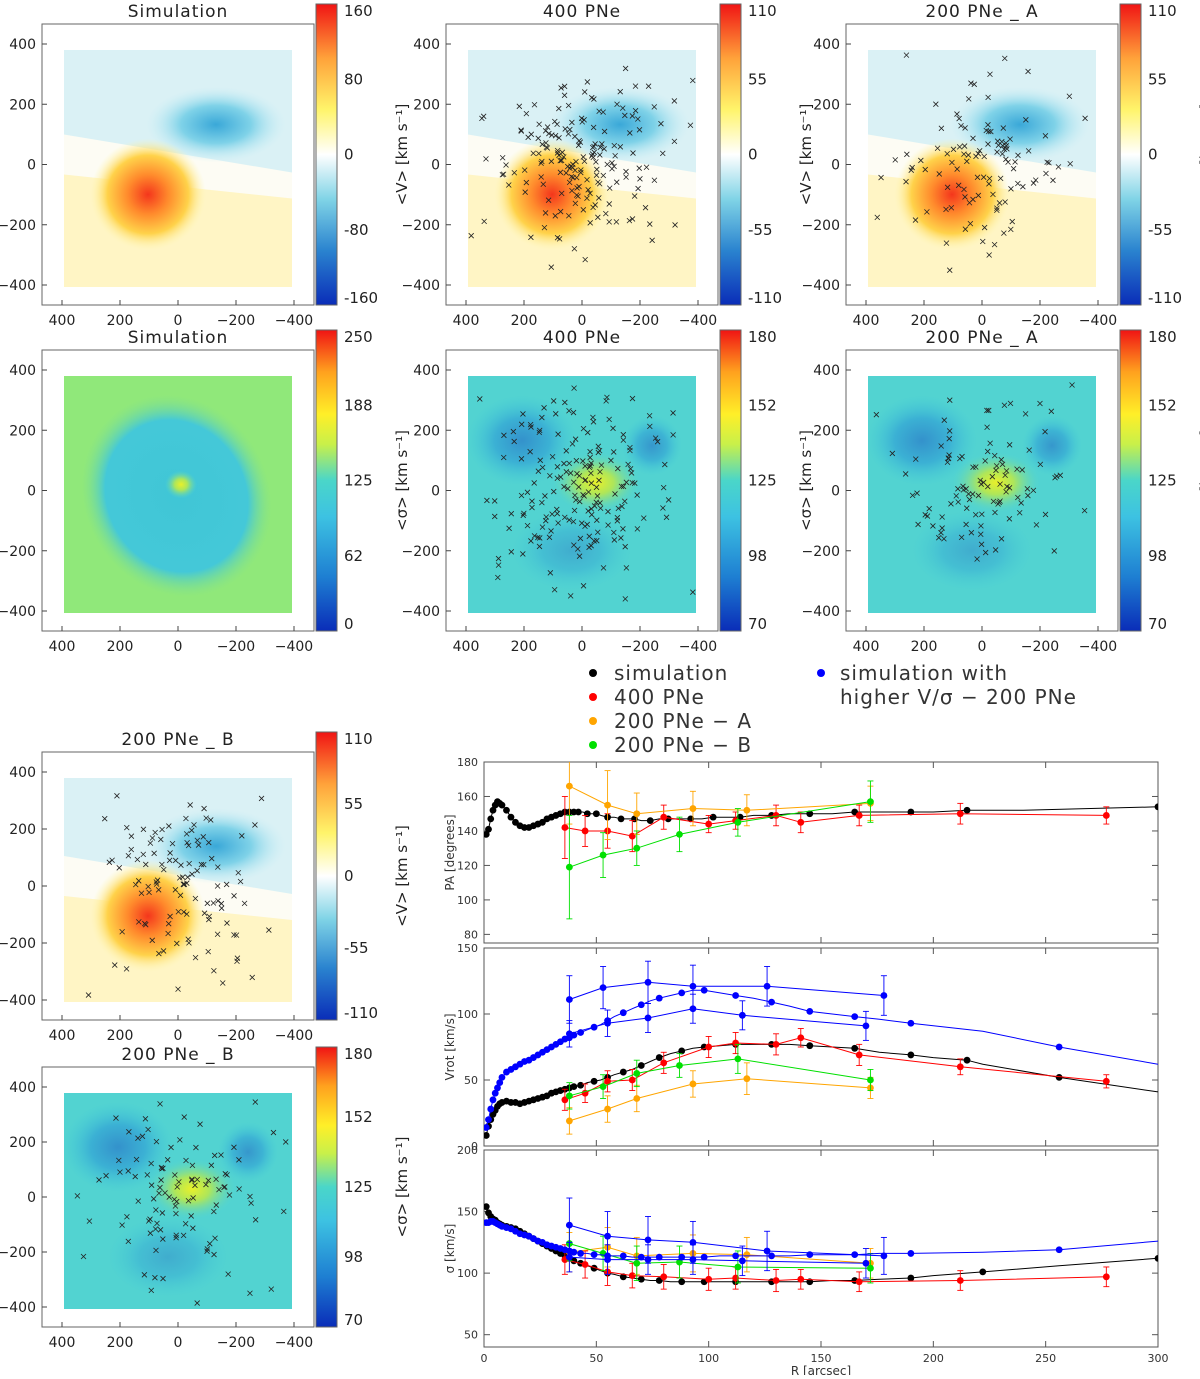  Describe the element at coordinates (178, 494) in the screenshot. I see `map-field` at that location.